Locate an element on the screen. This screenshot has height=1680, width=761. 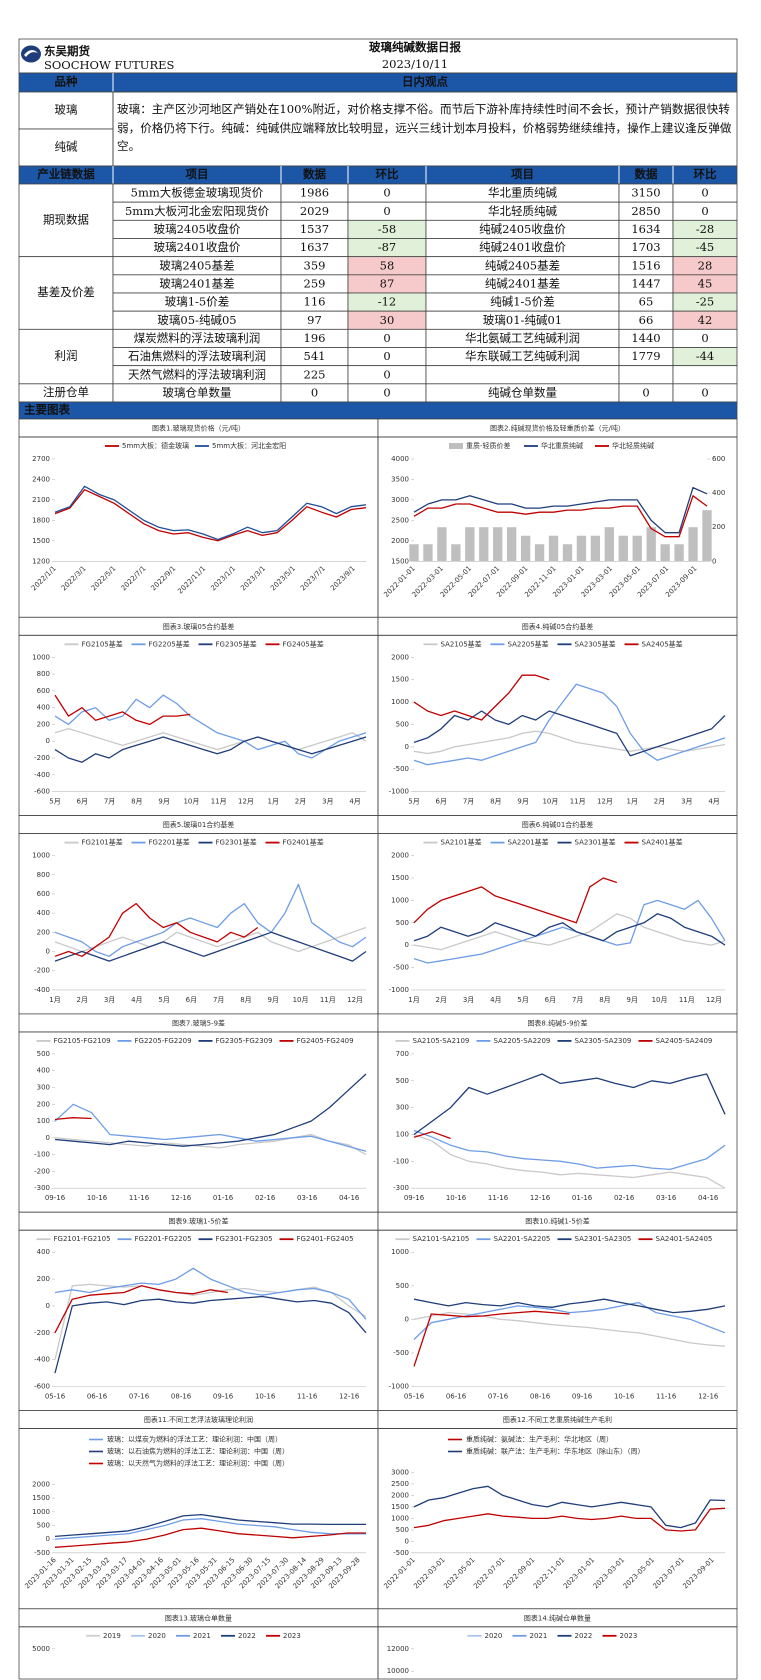
x-tick-label: 1月 is located at coordinates (273, 802).